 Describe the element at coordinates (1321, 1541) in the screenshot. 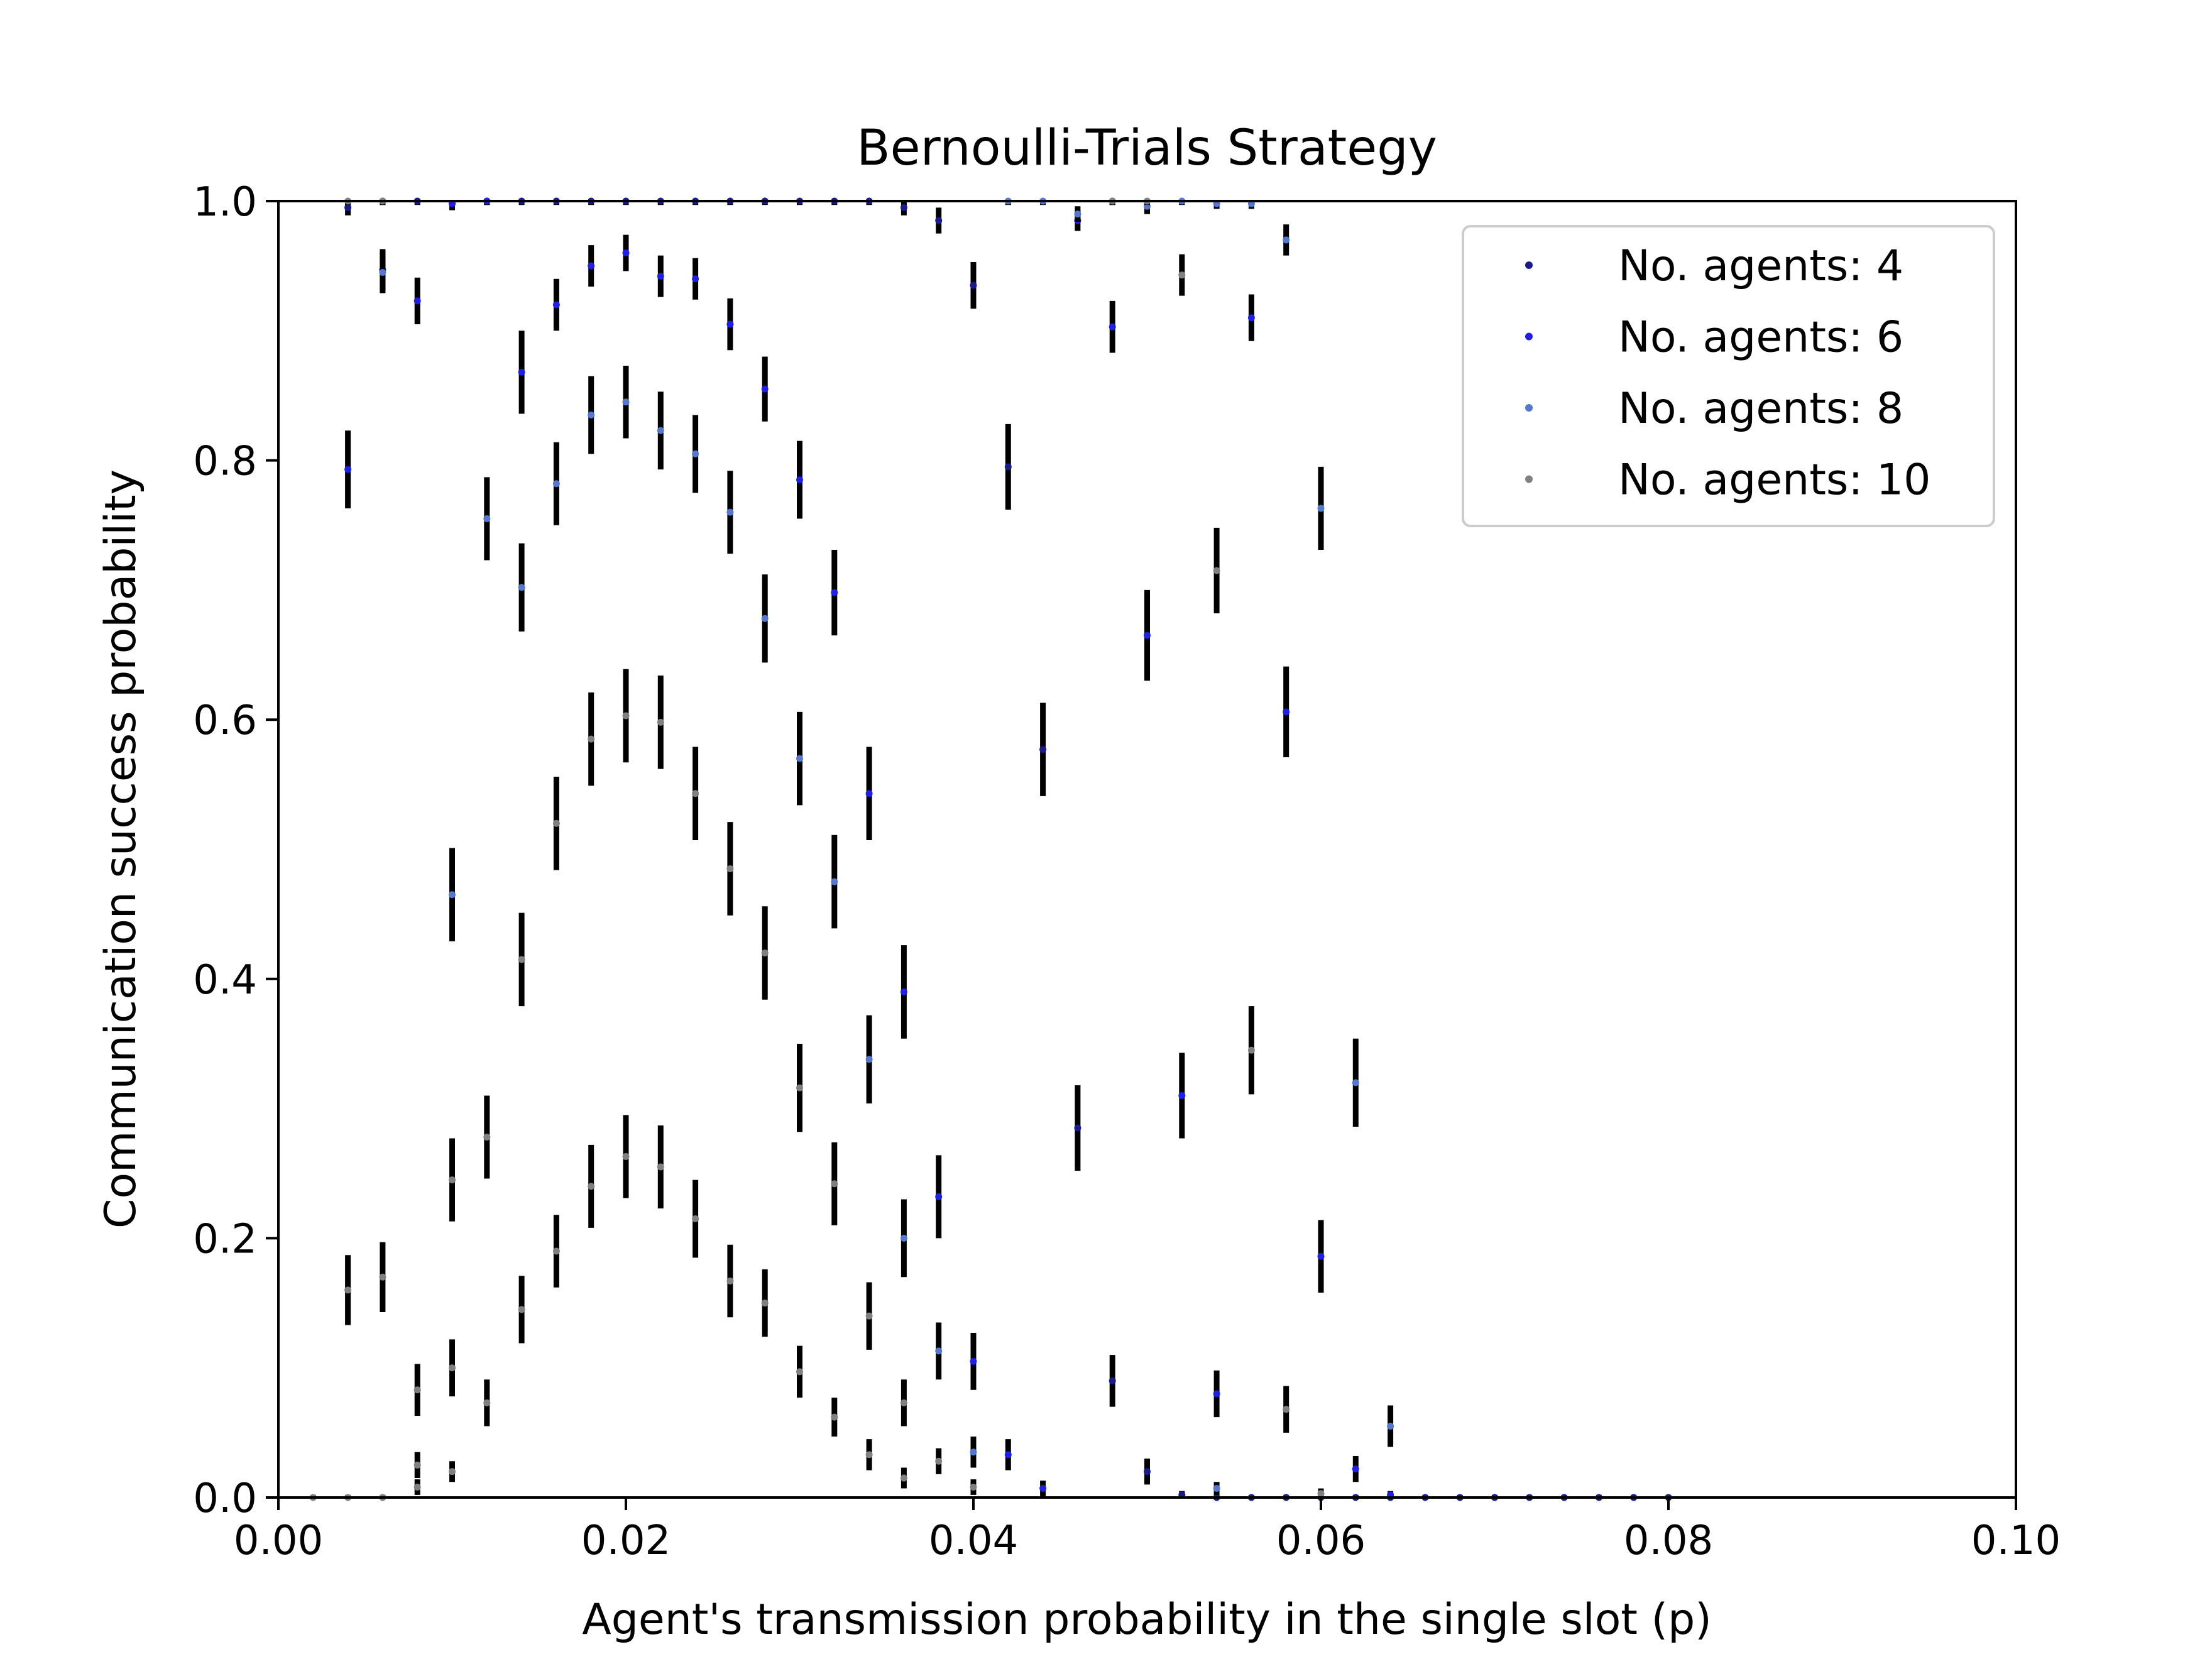

I see `x-tick-label: 0.06` at that location.